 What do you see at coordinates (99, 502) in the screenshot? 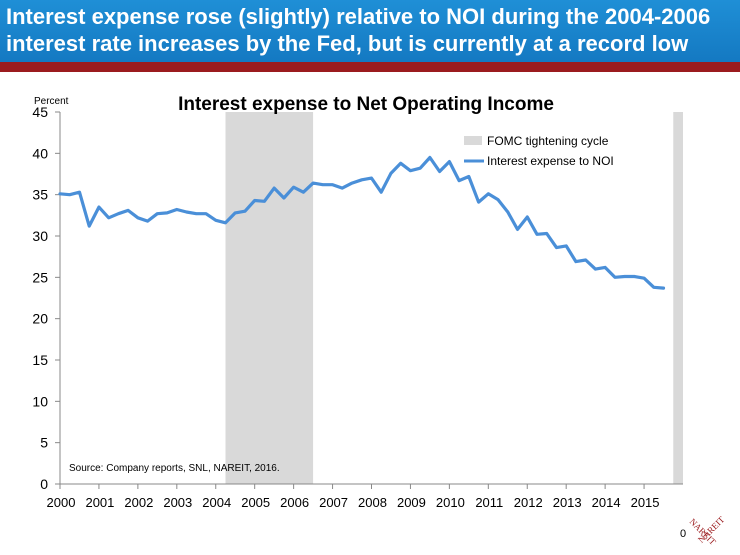
I see `x-tick-label: 2001` at bounding box center [99, 502].